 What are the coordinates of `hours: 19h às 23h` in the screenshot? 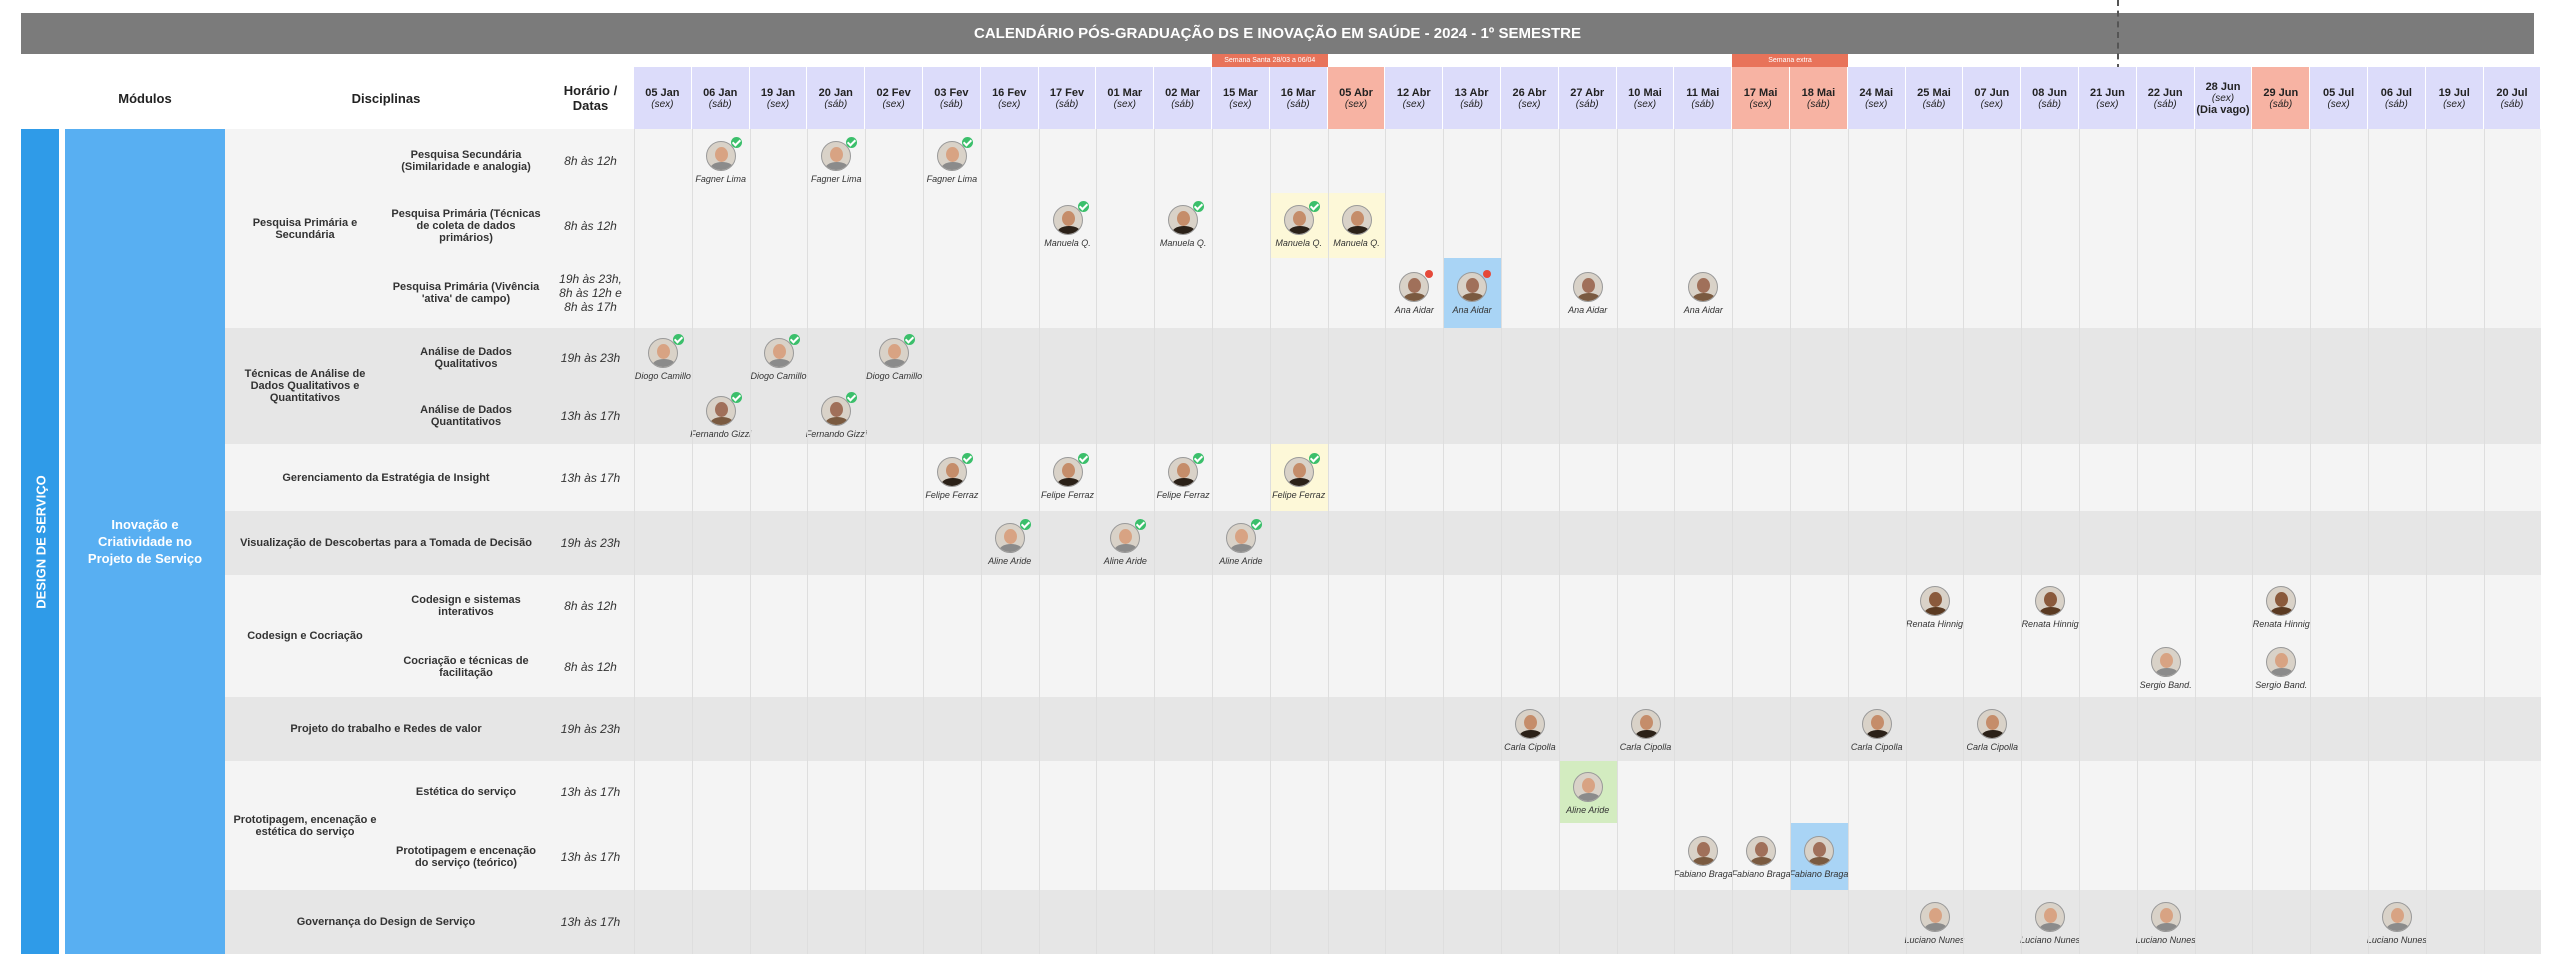 It's located at (590, 543).